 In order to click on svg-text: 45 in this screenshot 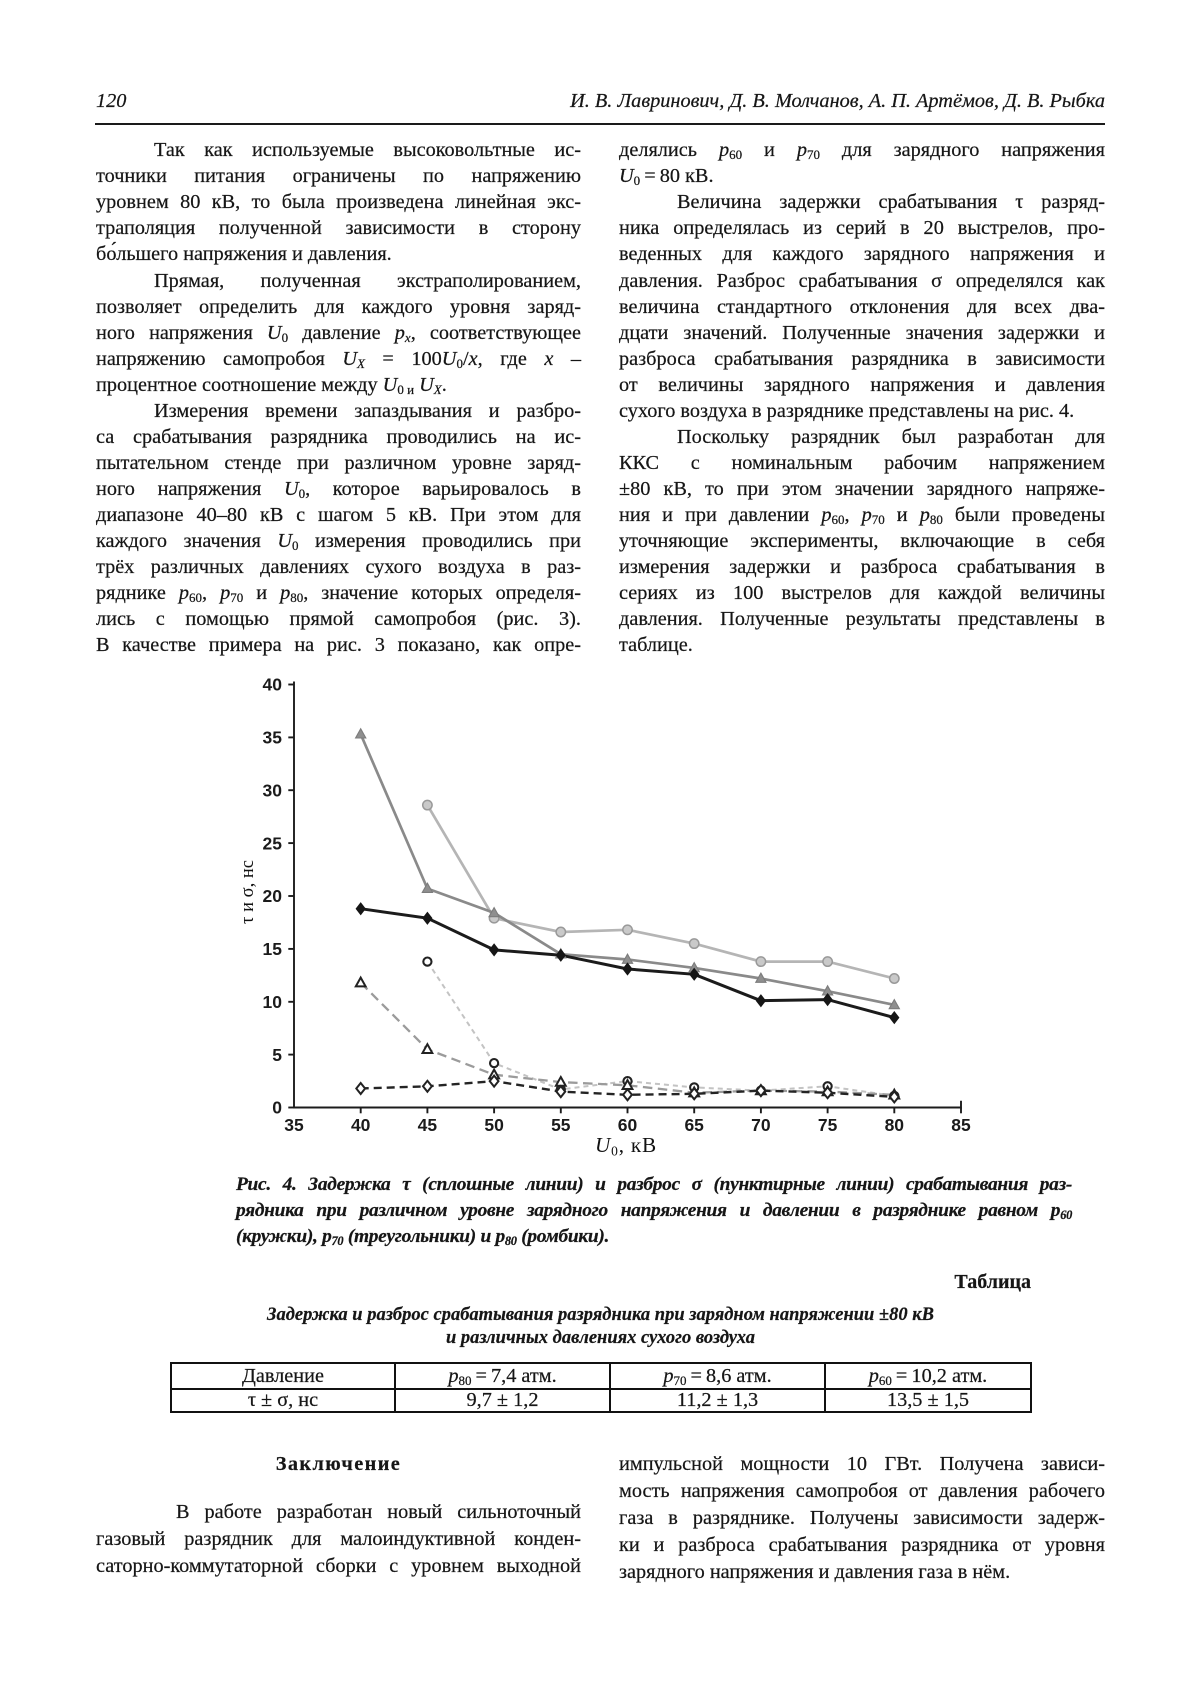, I will do `click(428, 1125)`.